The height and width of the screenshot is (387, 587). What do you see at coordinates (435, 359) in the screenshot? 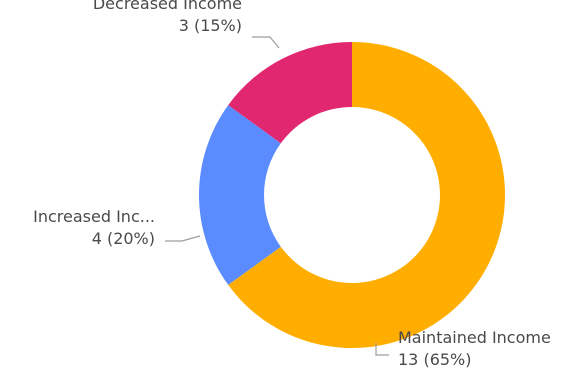
I see `slice-value-label-maintained-income: 13 (65%)` at bounding box center [435, 359].